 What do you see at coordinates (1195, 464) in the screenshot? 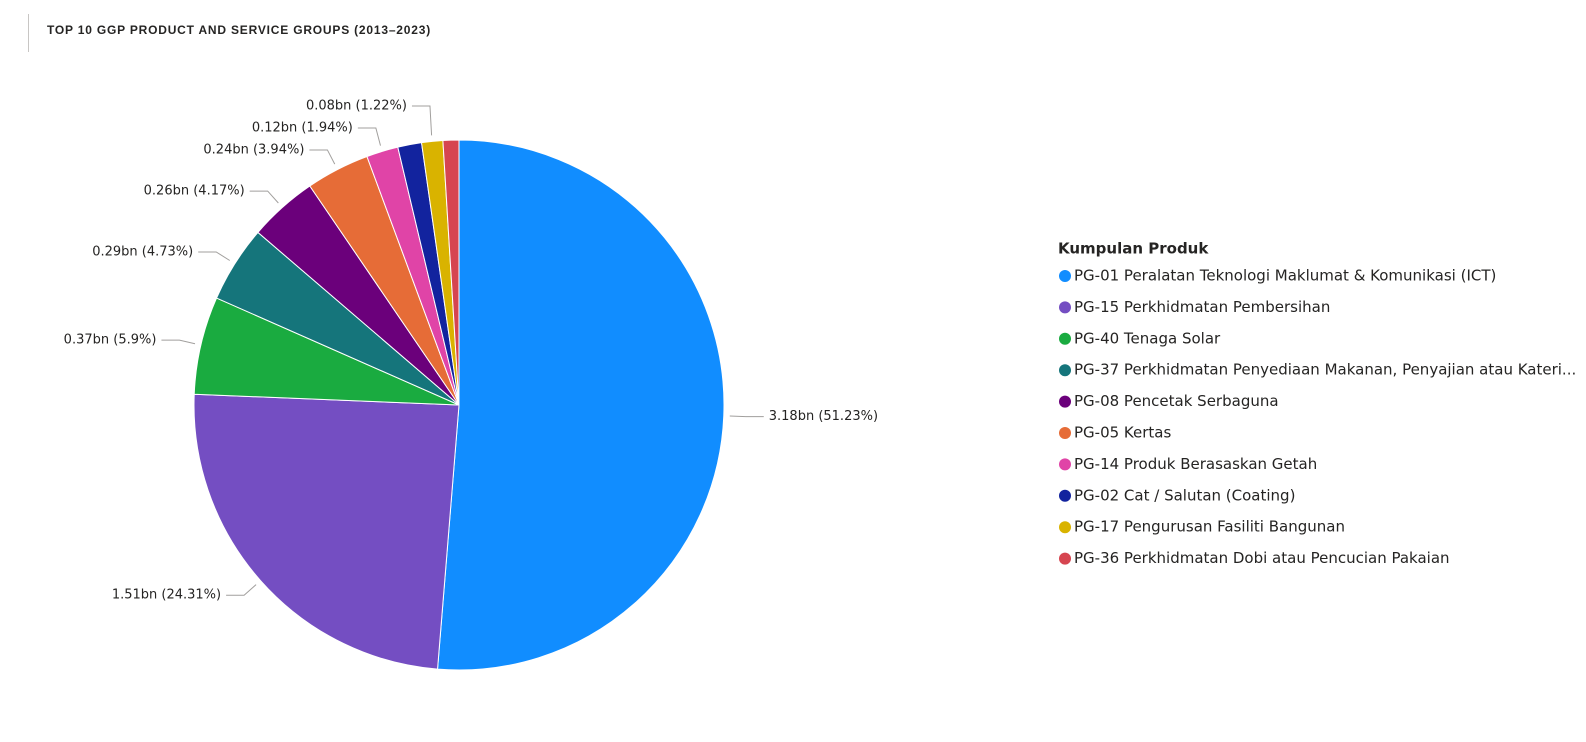
I see `legend-label: PG-14 Produk Berasaskan Getah` at bounding box center [1195, 464].